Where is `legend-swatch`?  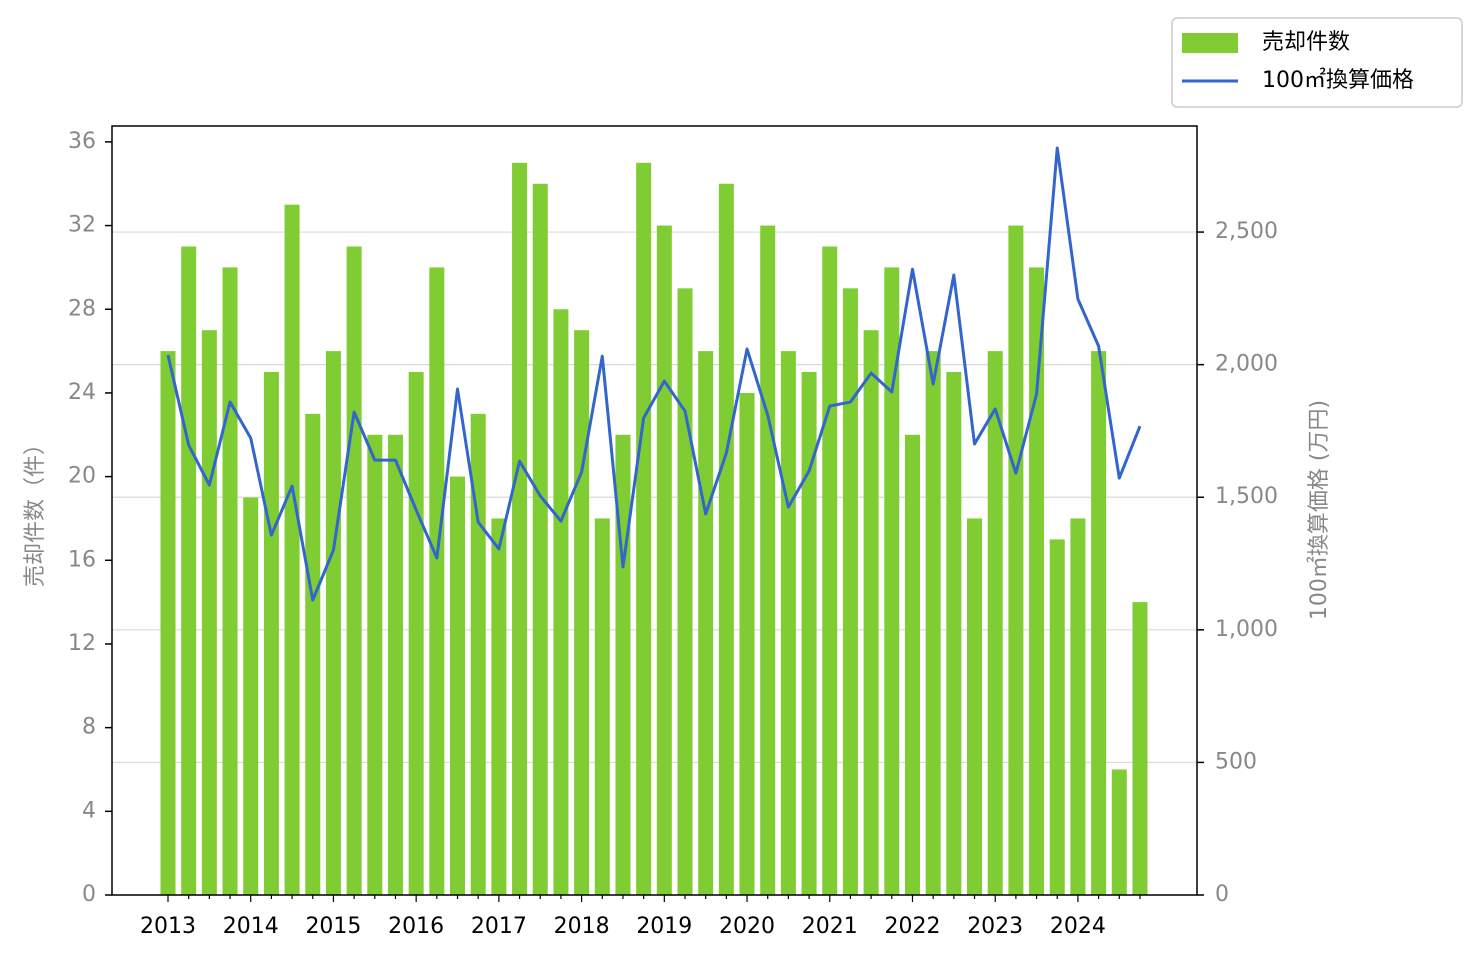
legend-swatch is located at coordinates (1210, 43).